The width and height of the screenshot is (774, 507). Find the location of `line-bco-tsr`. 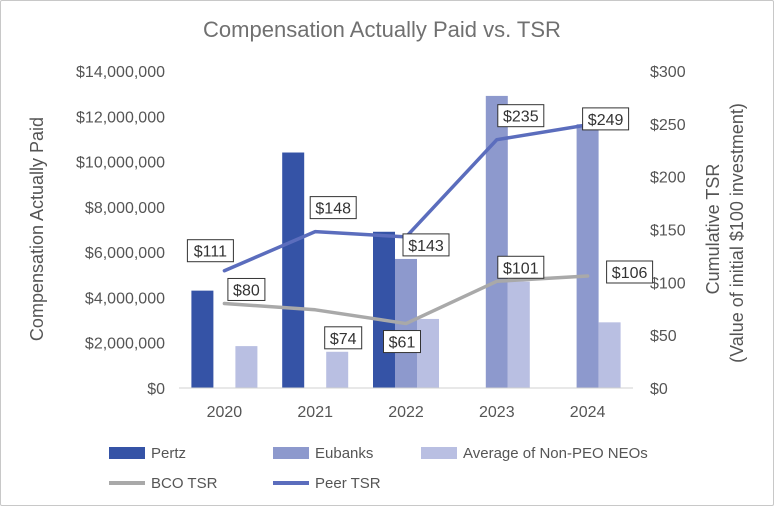

line-bco-tsr is located at coordinates (406, 300).